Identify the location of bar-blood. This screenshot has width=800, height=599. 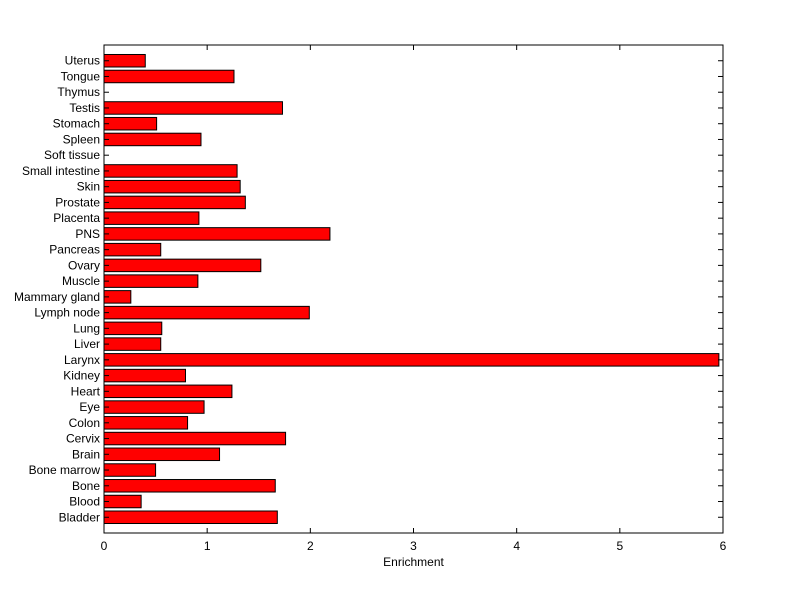
(122, 501).